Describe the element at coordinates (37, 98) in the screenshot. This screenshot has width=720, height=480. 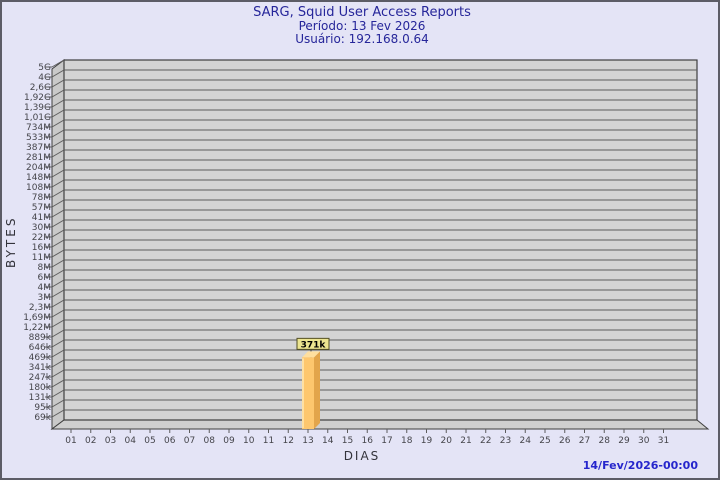
I see `y-tick-label: 1,92G` at that location.